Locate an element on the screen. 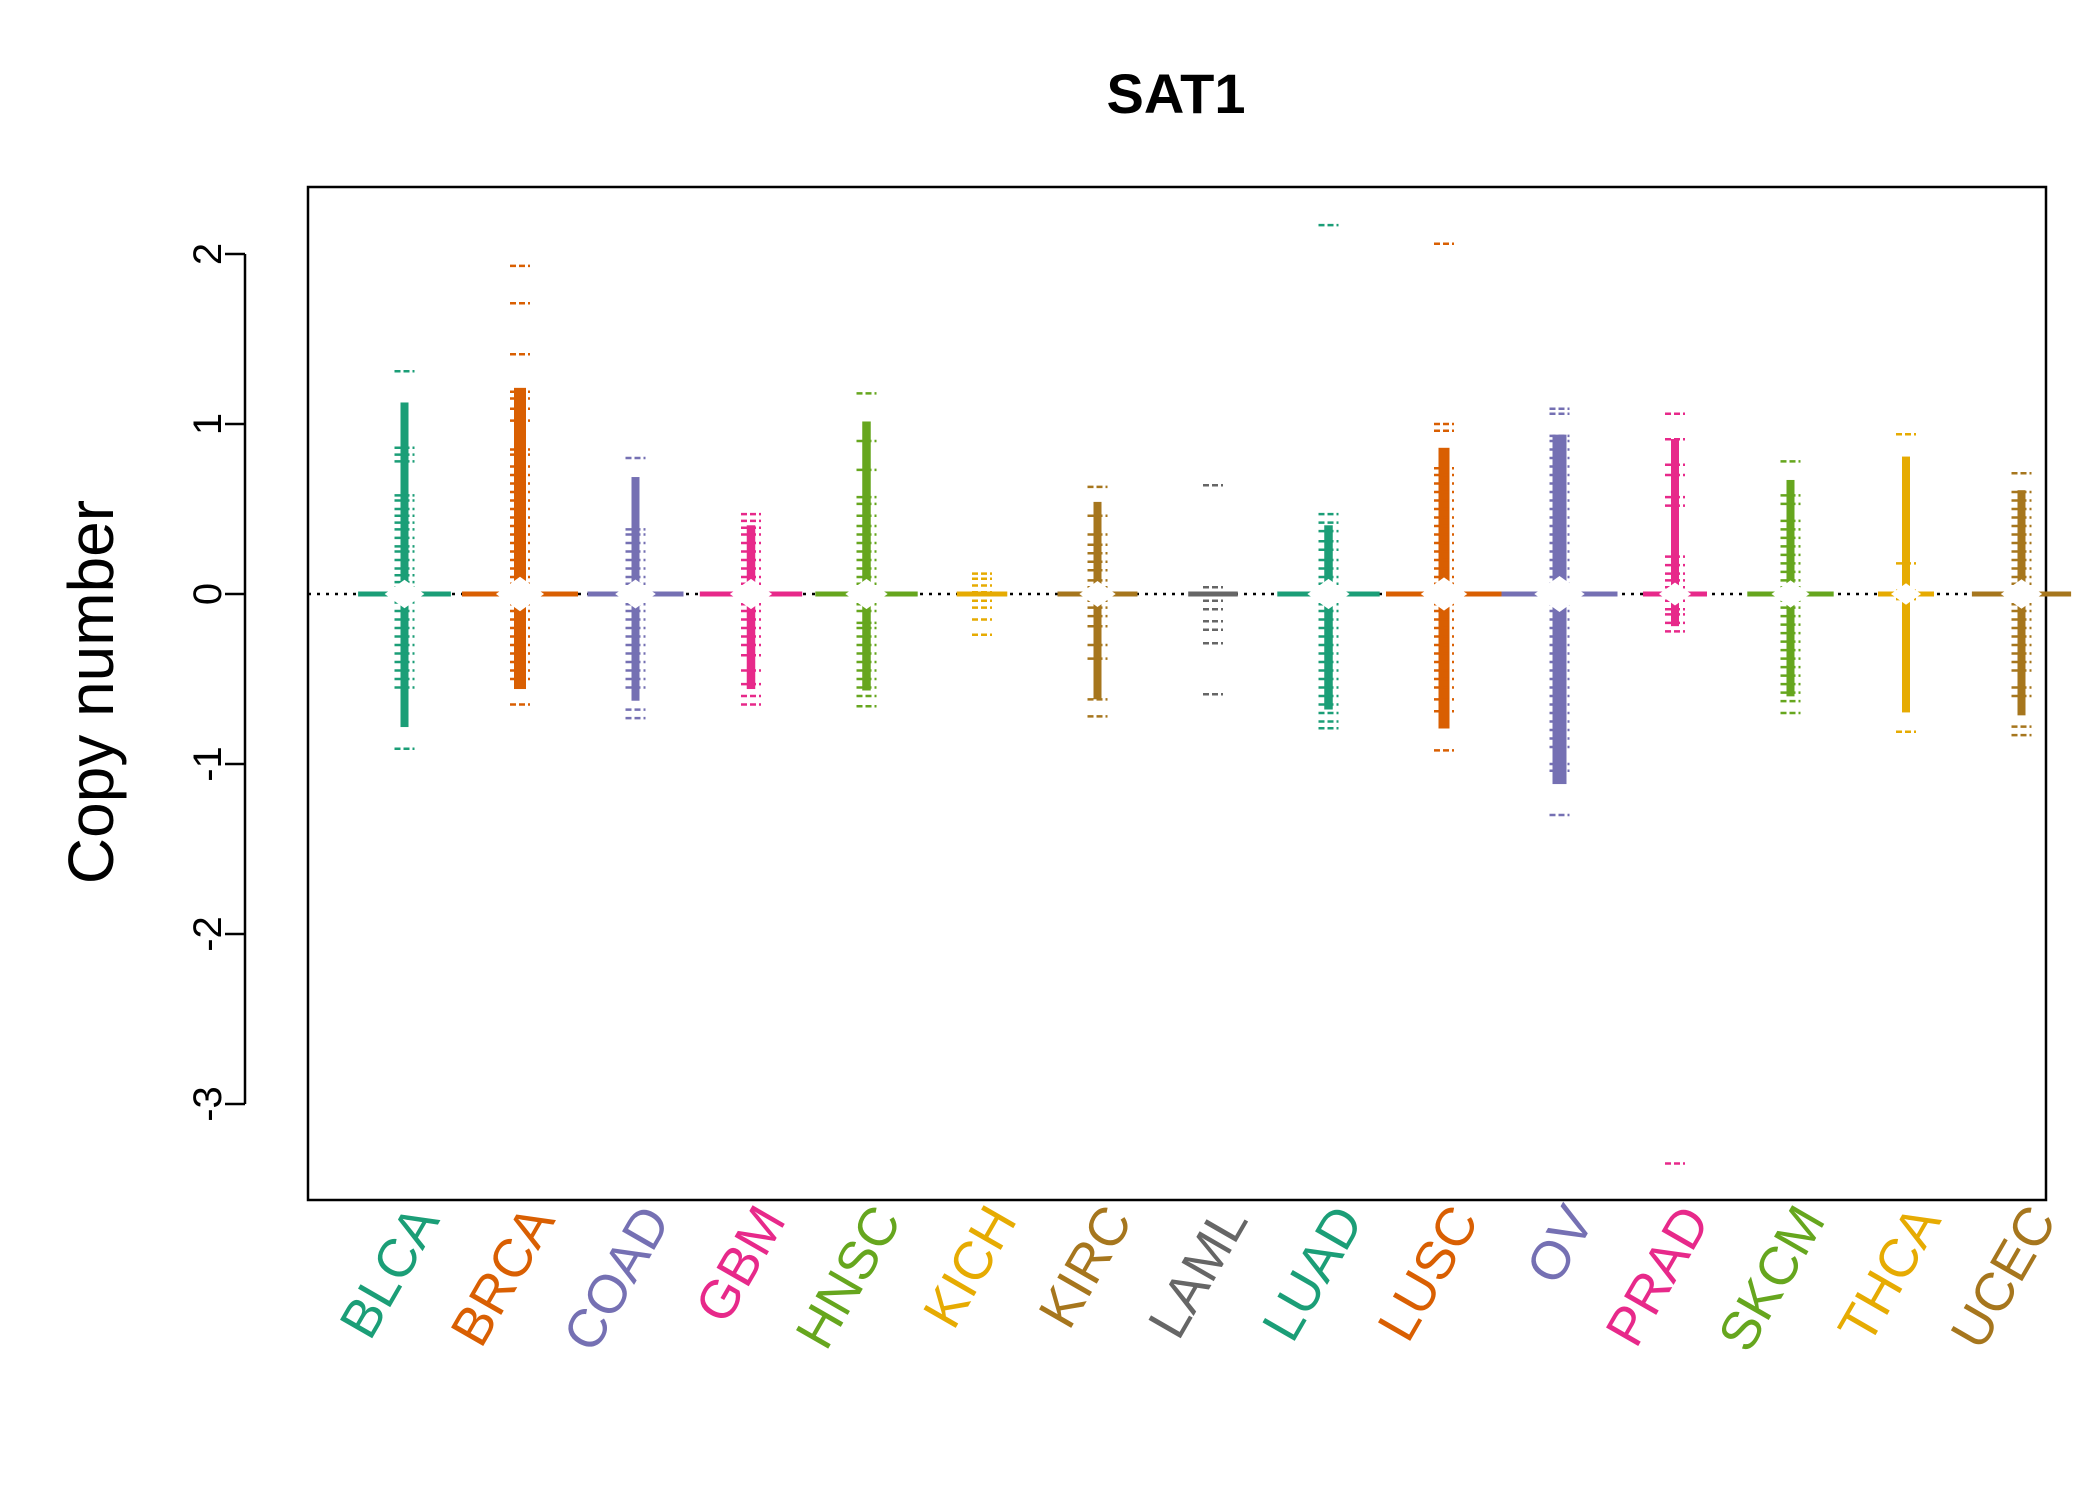 The width and height of the screenshot is (2100, 1500). x-tick-label: BLCA is located at coordinates (389, 1272).